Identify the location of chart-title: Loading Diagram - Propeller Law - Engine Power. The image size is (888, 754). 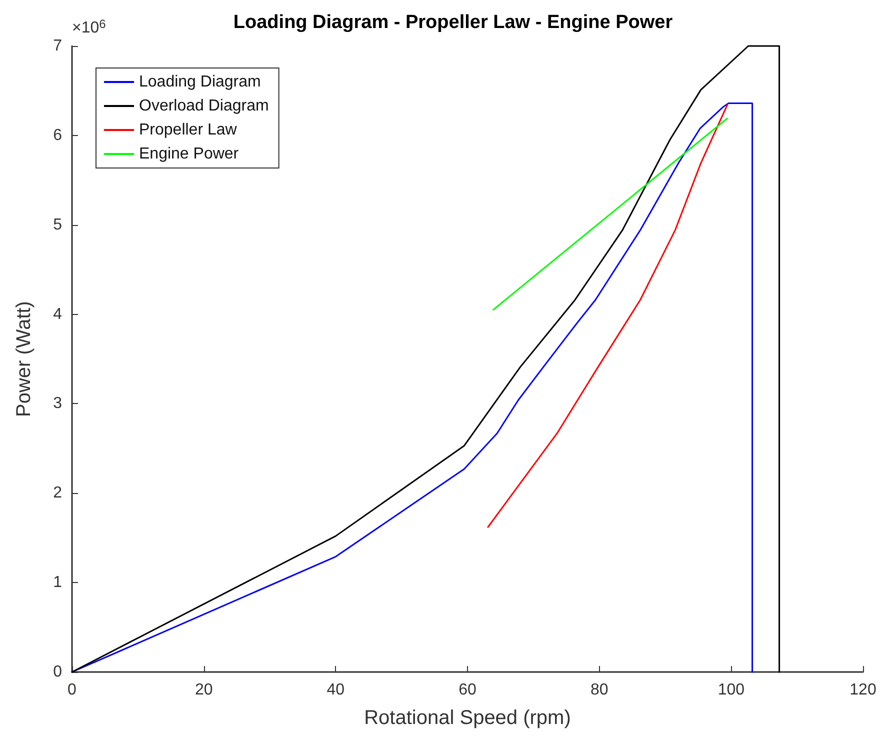
(453, 22).